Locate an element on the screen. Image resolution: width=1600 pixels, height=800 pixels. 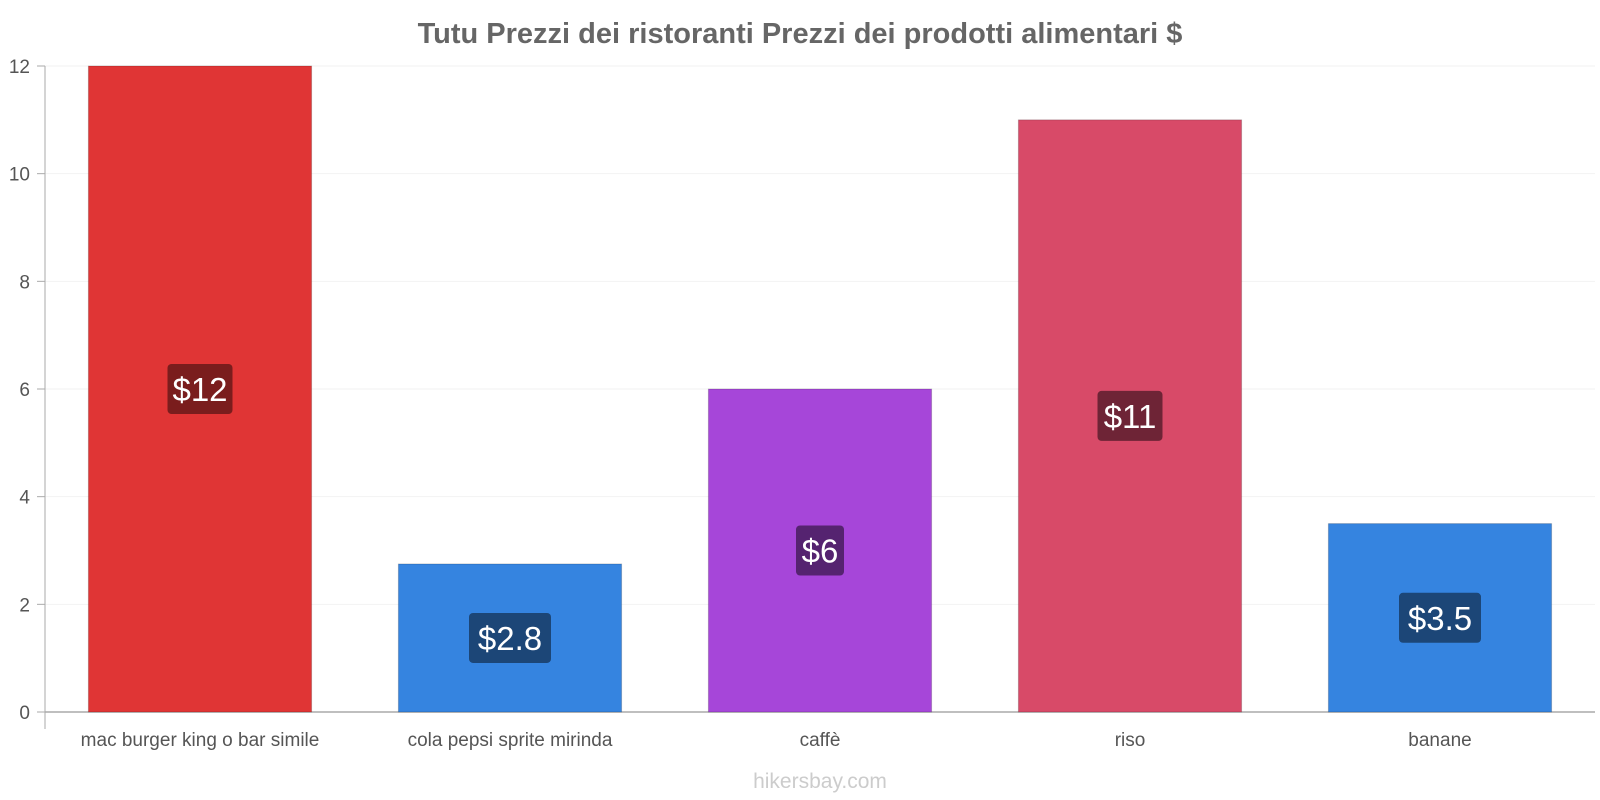
data-label: $3.5 is located at coordinates (1440, 618).